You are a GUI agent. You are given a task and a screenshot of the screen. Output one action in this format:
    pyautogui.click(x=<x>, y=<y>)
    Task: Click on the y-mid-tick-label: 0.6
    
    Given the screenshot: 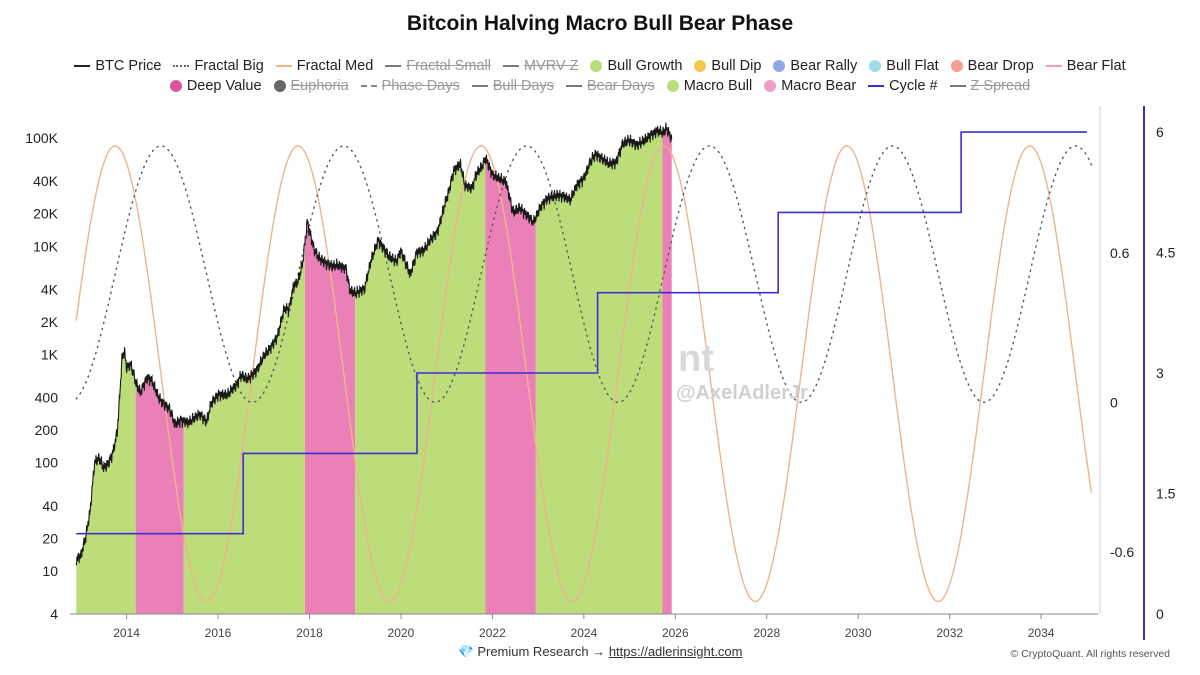 What is the action you would take?
    pyautogui.click(x=1120, y=253)
    